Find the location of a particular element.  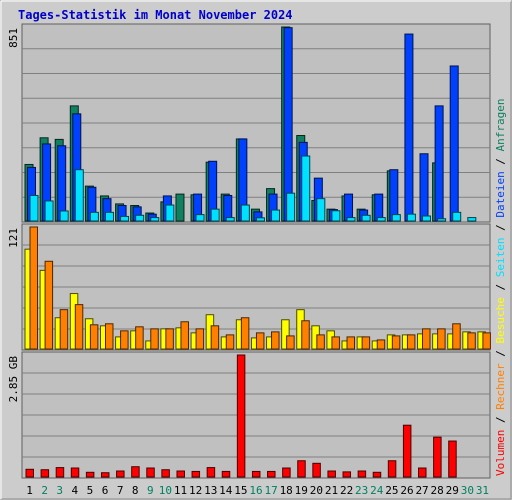

chart-title: Tages-Statistik im Monat November 2024 is located at coordinates (155, 15).